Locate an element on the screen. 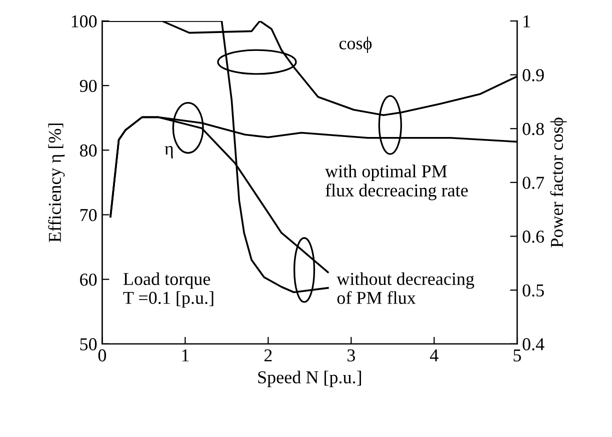 This screenshot has width=612, height=437. x-tick-label: 1 is located at coordinates (185, 355).